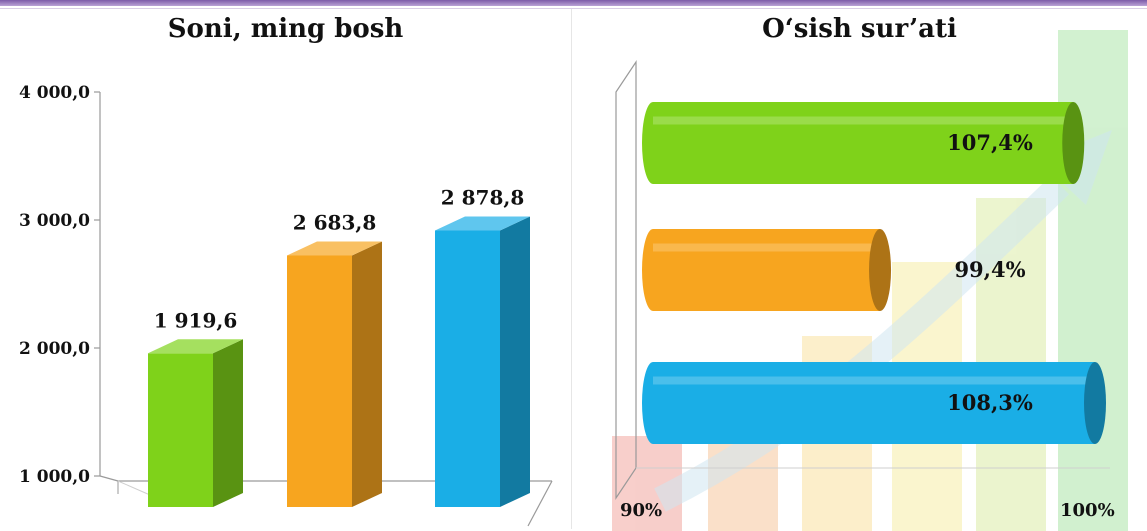 The height and width of the screenshot is (531, 1147). I want to click on right-chart-title: O‘sish sur’ati, so click(859, 29).